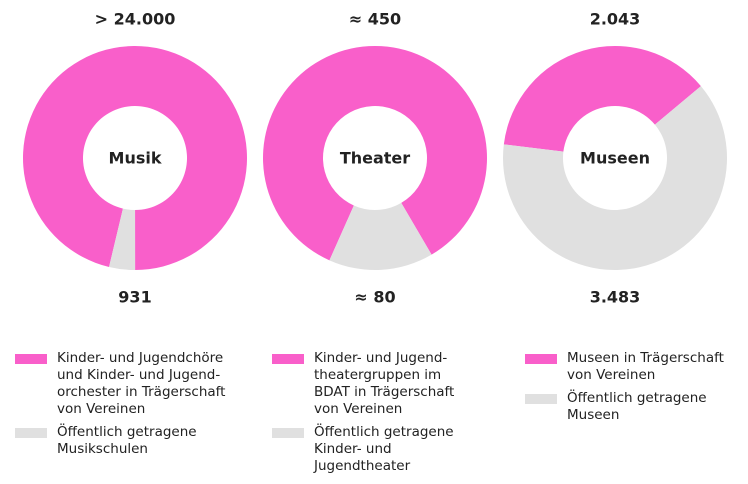 This screenshot has width=748, height=484. What do you see at coordinates (615, 297) in the screenshot?
I see `value-label: 3.483` at bounding box center [615, 297].